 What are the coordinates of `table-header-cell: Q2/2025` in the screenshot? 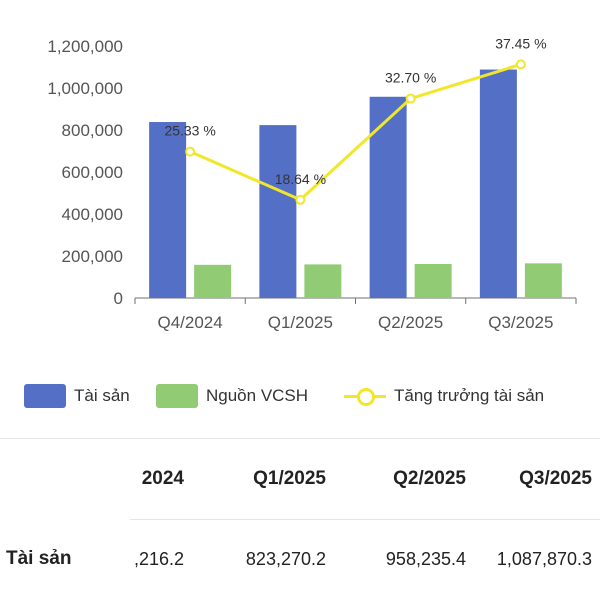 It's located at (429, 478).